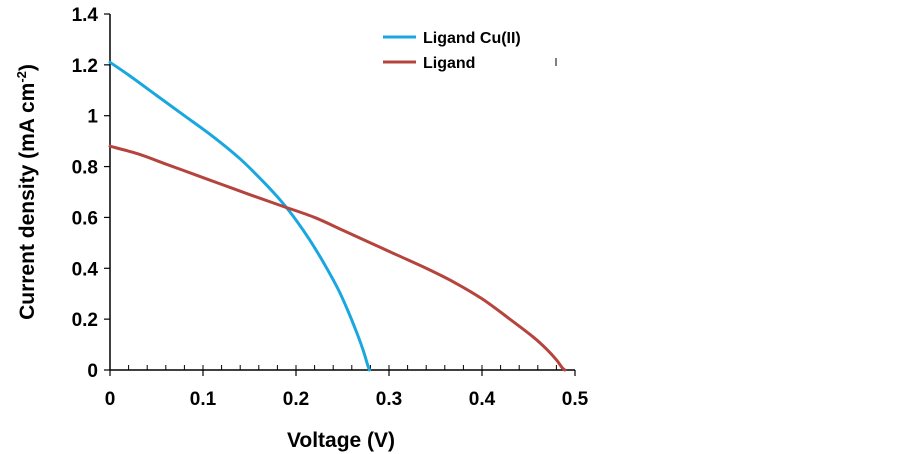 The image size is (903, 454). I want to click on x-tick-label: 0, so click(110, 399).